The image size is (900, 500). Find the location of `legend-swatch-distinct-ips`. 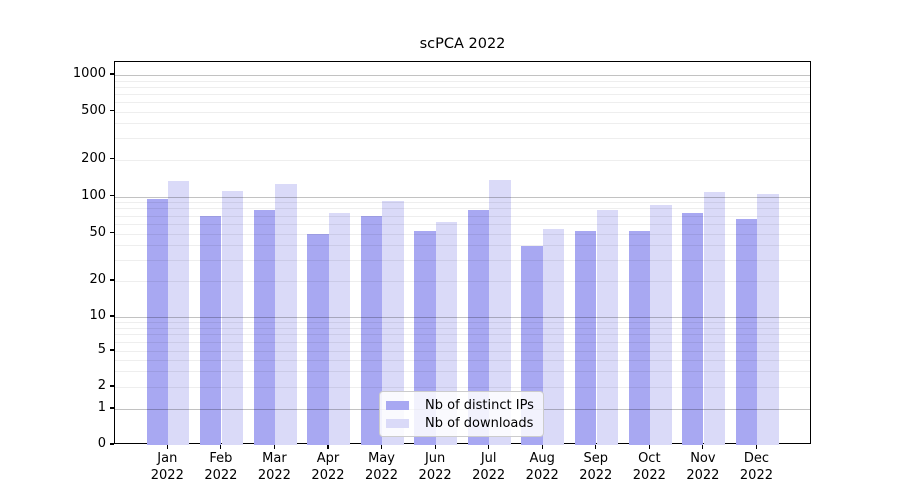

legend-swatch-distinct-ips is located at coordinates (397, 405).